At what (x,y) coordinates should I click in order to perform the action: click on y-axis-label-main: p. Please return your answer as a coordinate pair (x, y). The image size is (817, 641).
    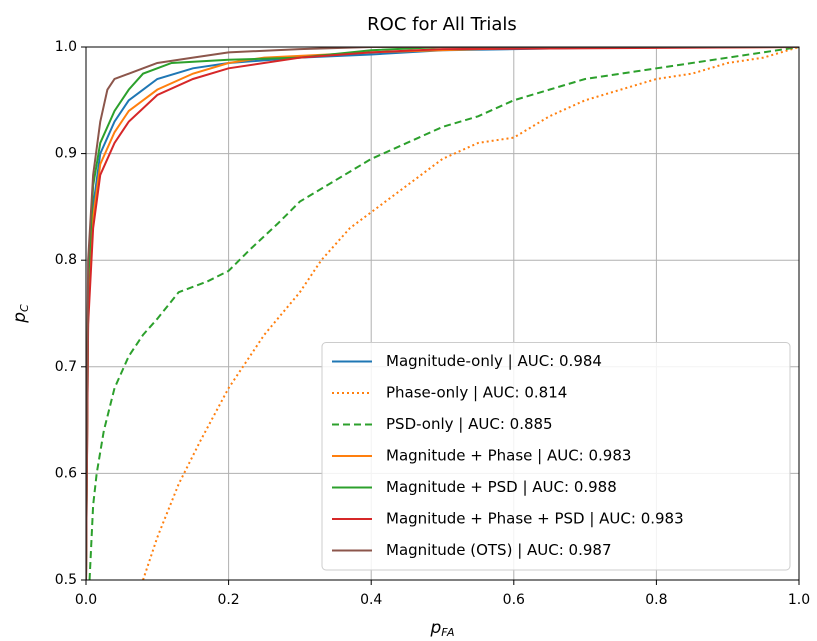
    Looking at the image, I should click on (20, 318).